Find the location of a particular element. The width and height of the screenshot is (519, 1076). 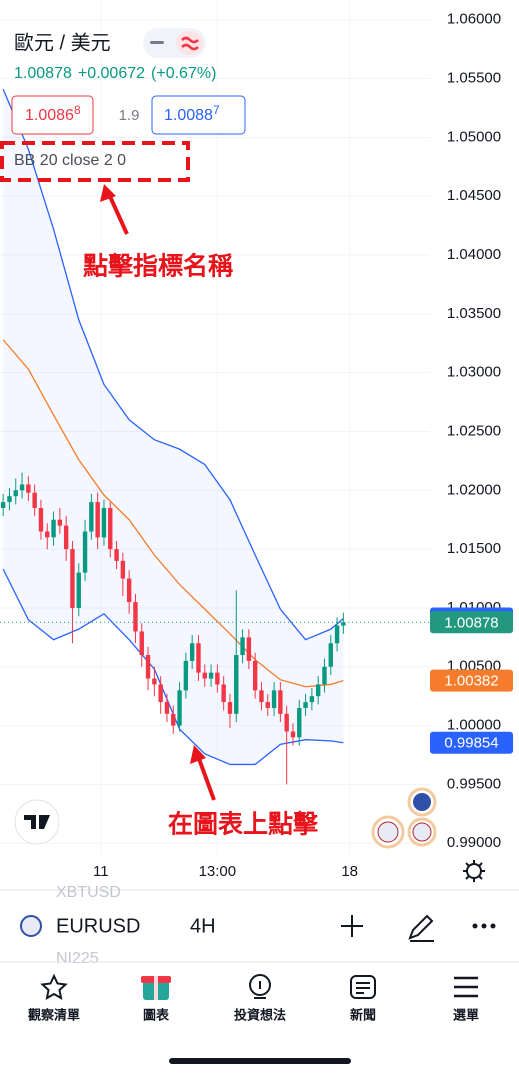

y-tick-label: 1.05500 is located at coordinates (474, 78).